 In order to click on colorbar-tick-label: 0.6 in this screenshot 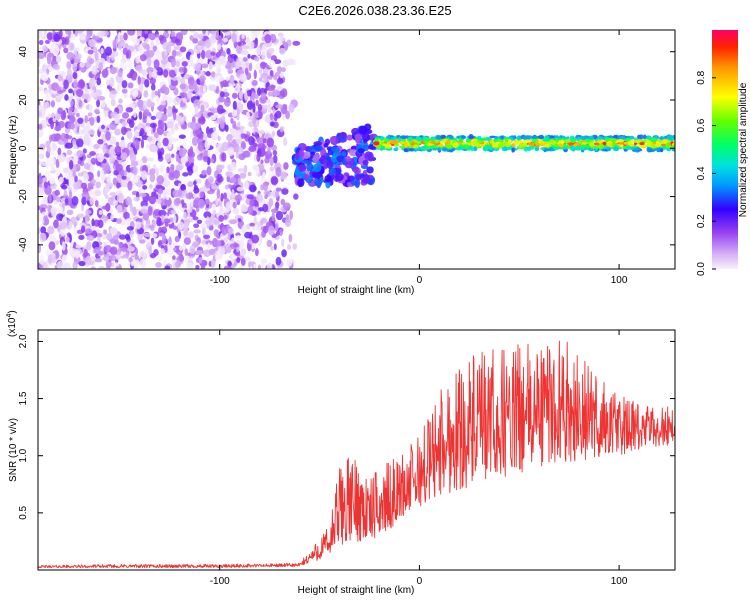, I will do `click(701, 125)`.